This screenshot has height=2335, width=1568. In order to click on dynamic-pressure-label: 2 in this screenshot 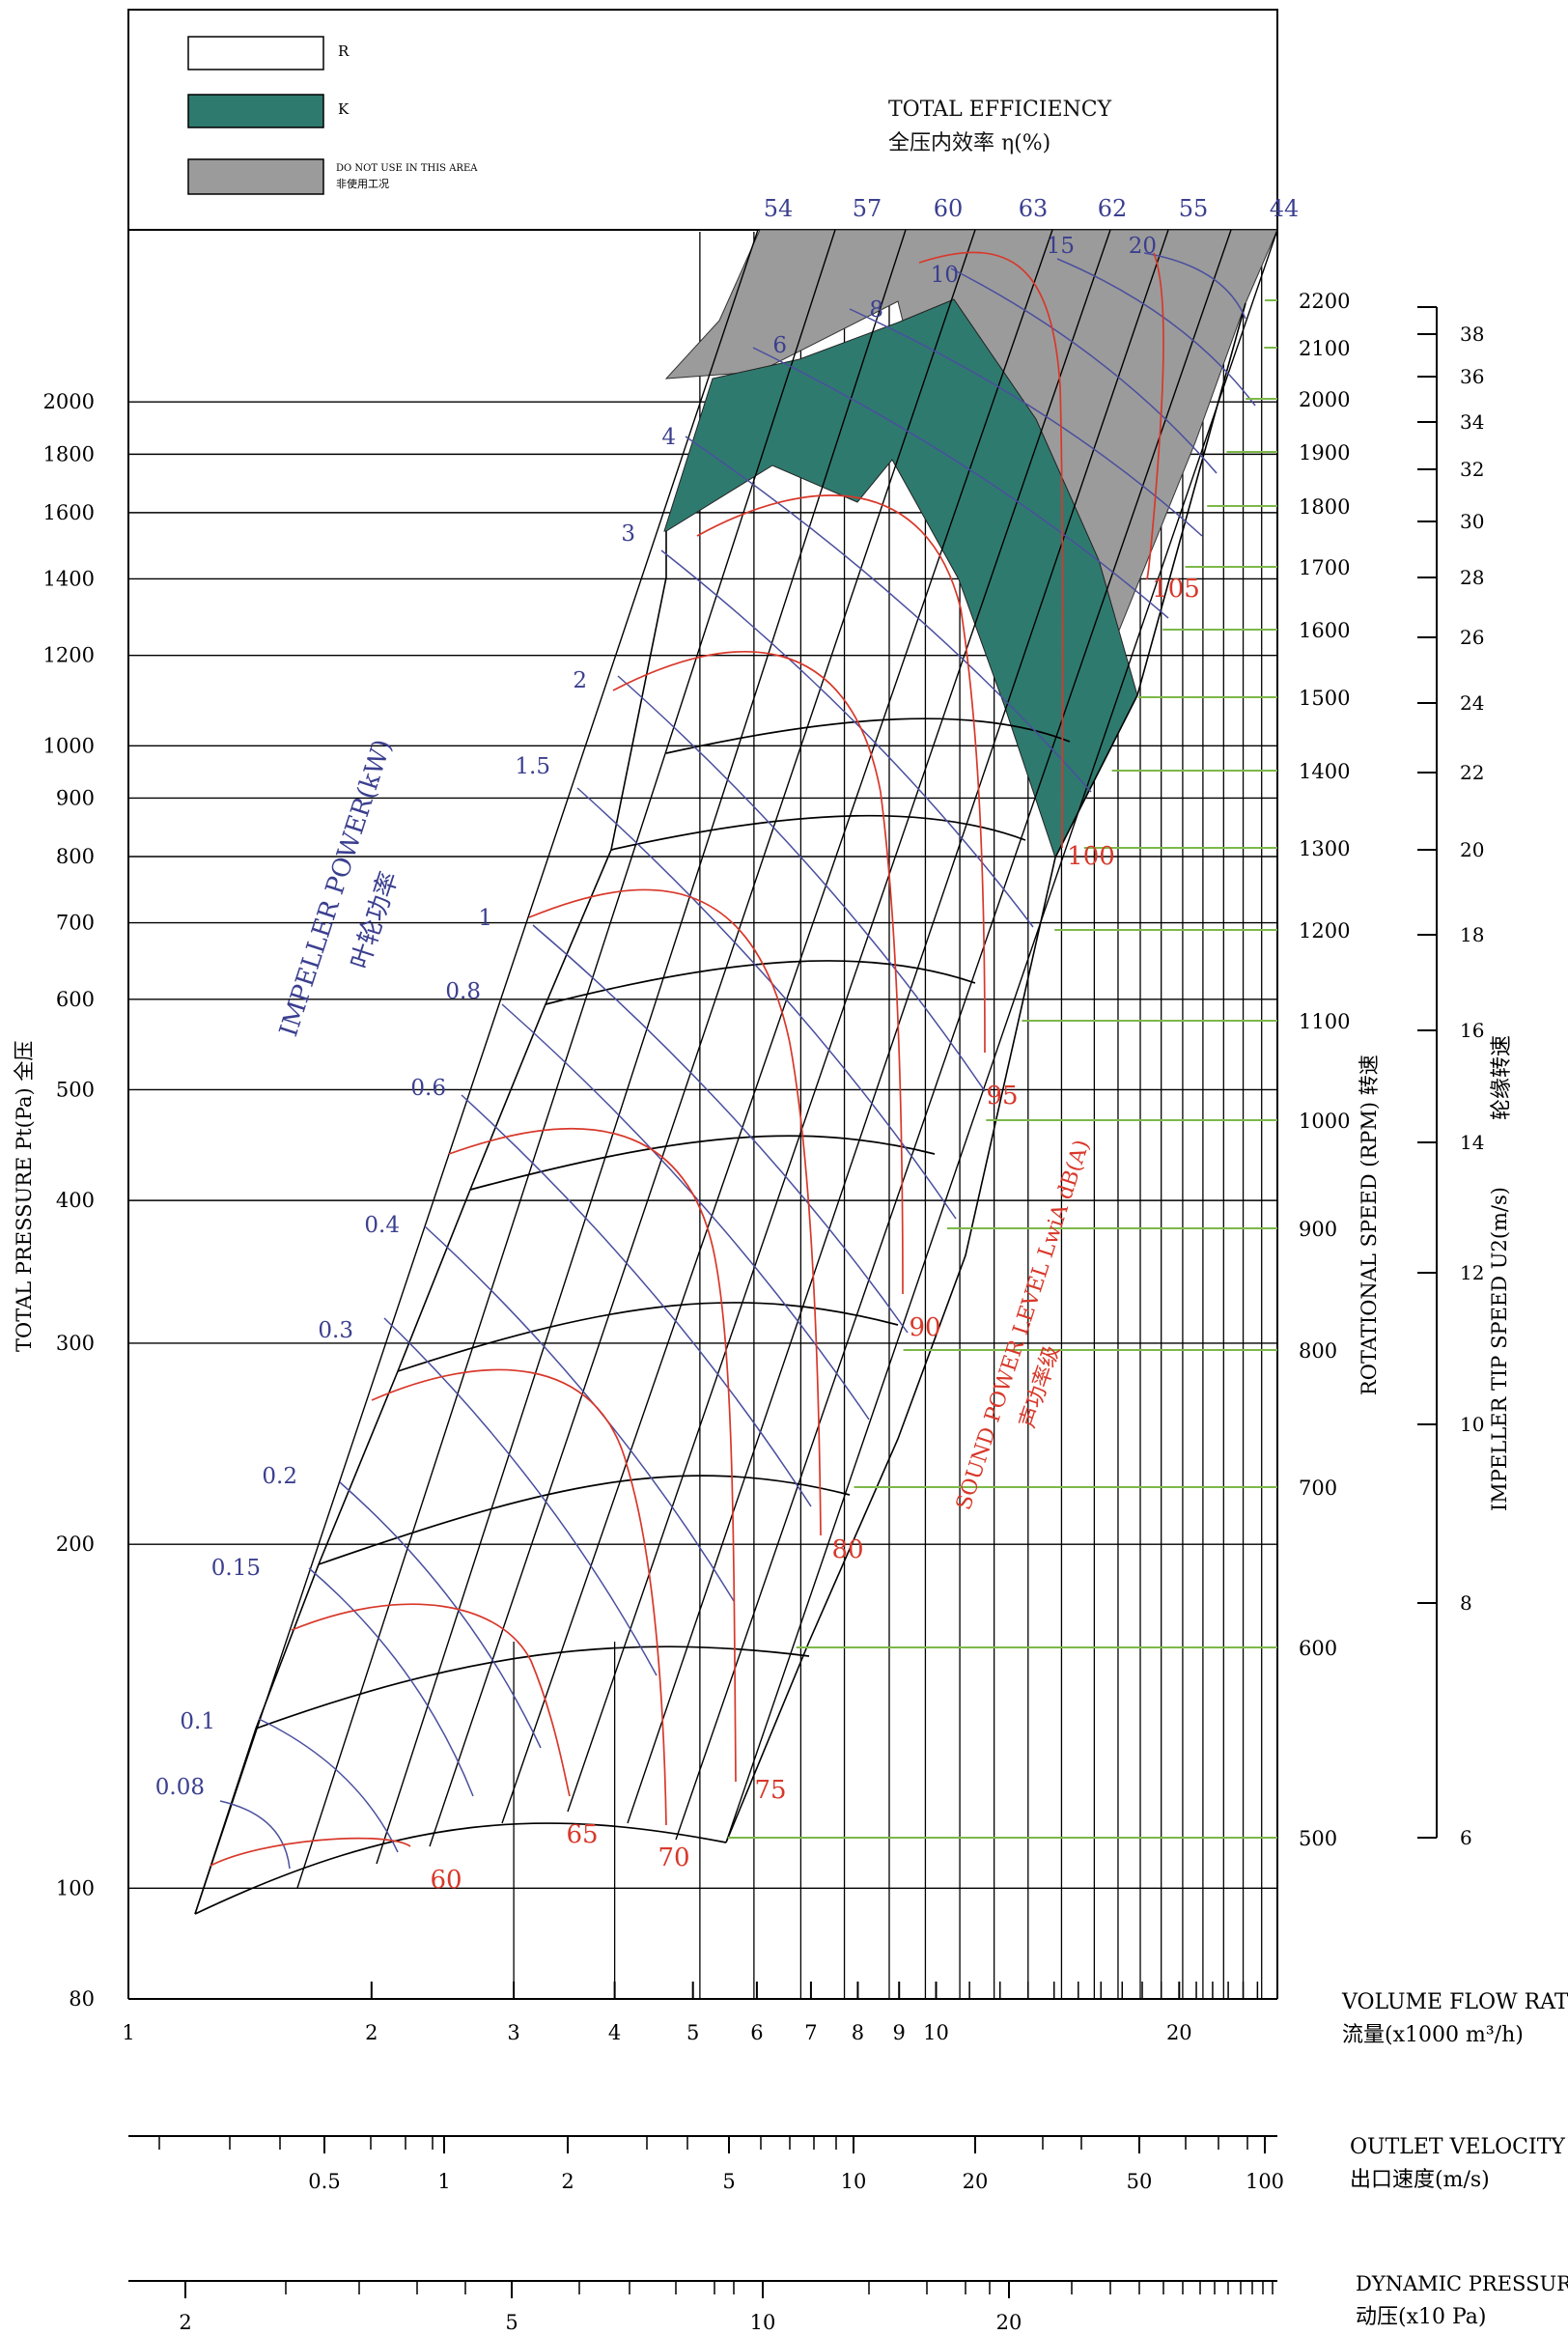, I will do `click(185, 2322)`.